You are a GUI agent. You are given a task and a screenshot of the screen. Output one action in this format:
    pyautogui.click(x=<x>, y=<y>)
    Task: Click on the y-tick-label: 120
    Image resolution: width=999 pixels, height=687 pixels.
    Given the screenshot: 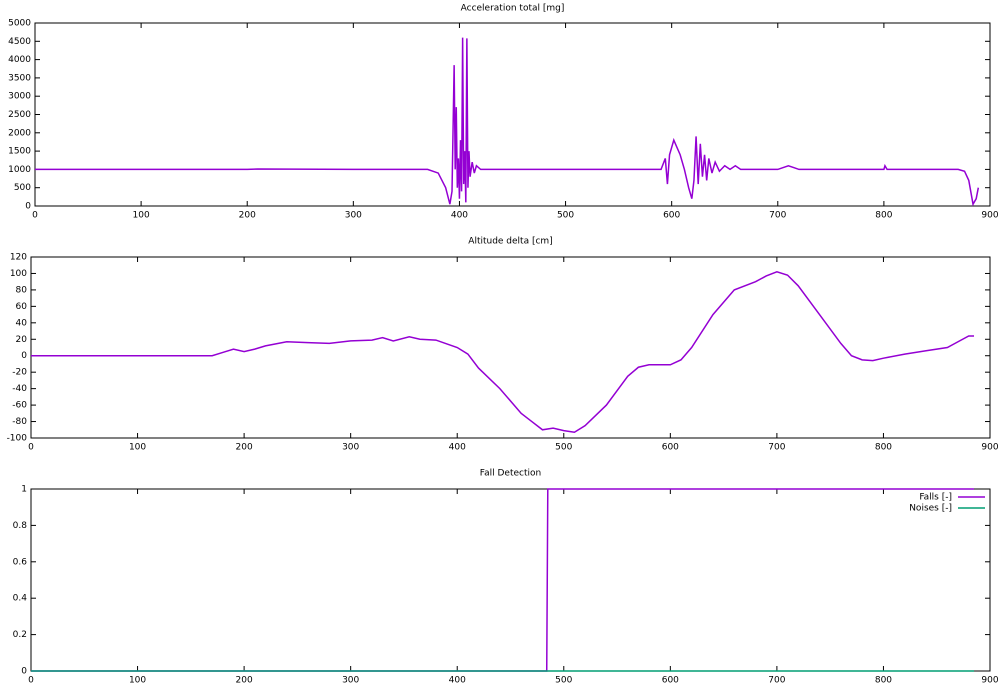 What is the action you would take?
    pyautogui.click(x=18, y=258)
    